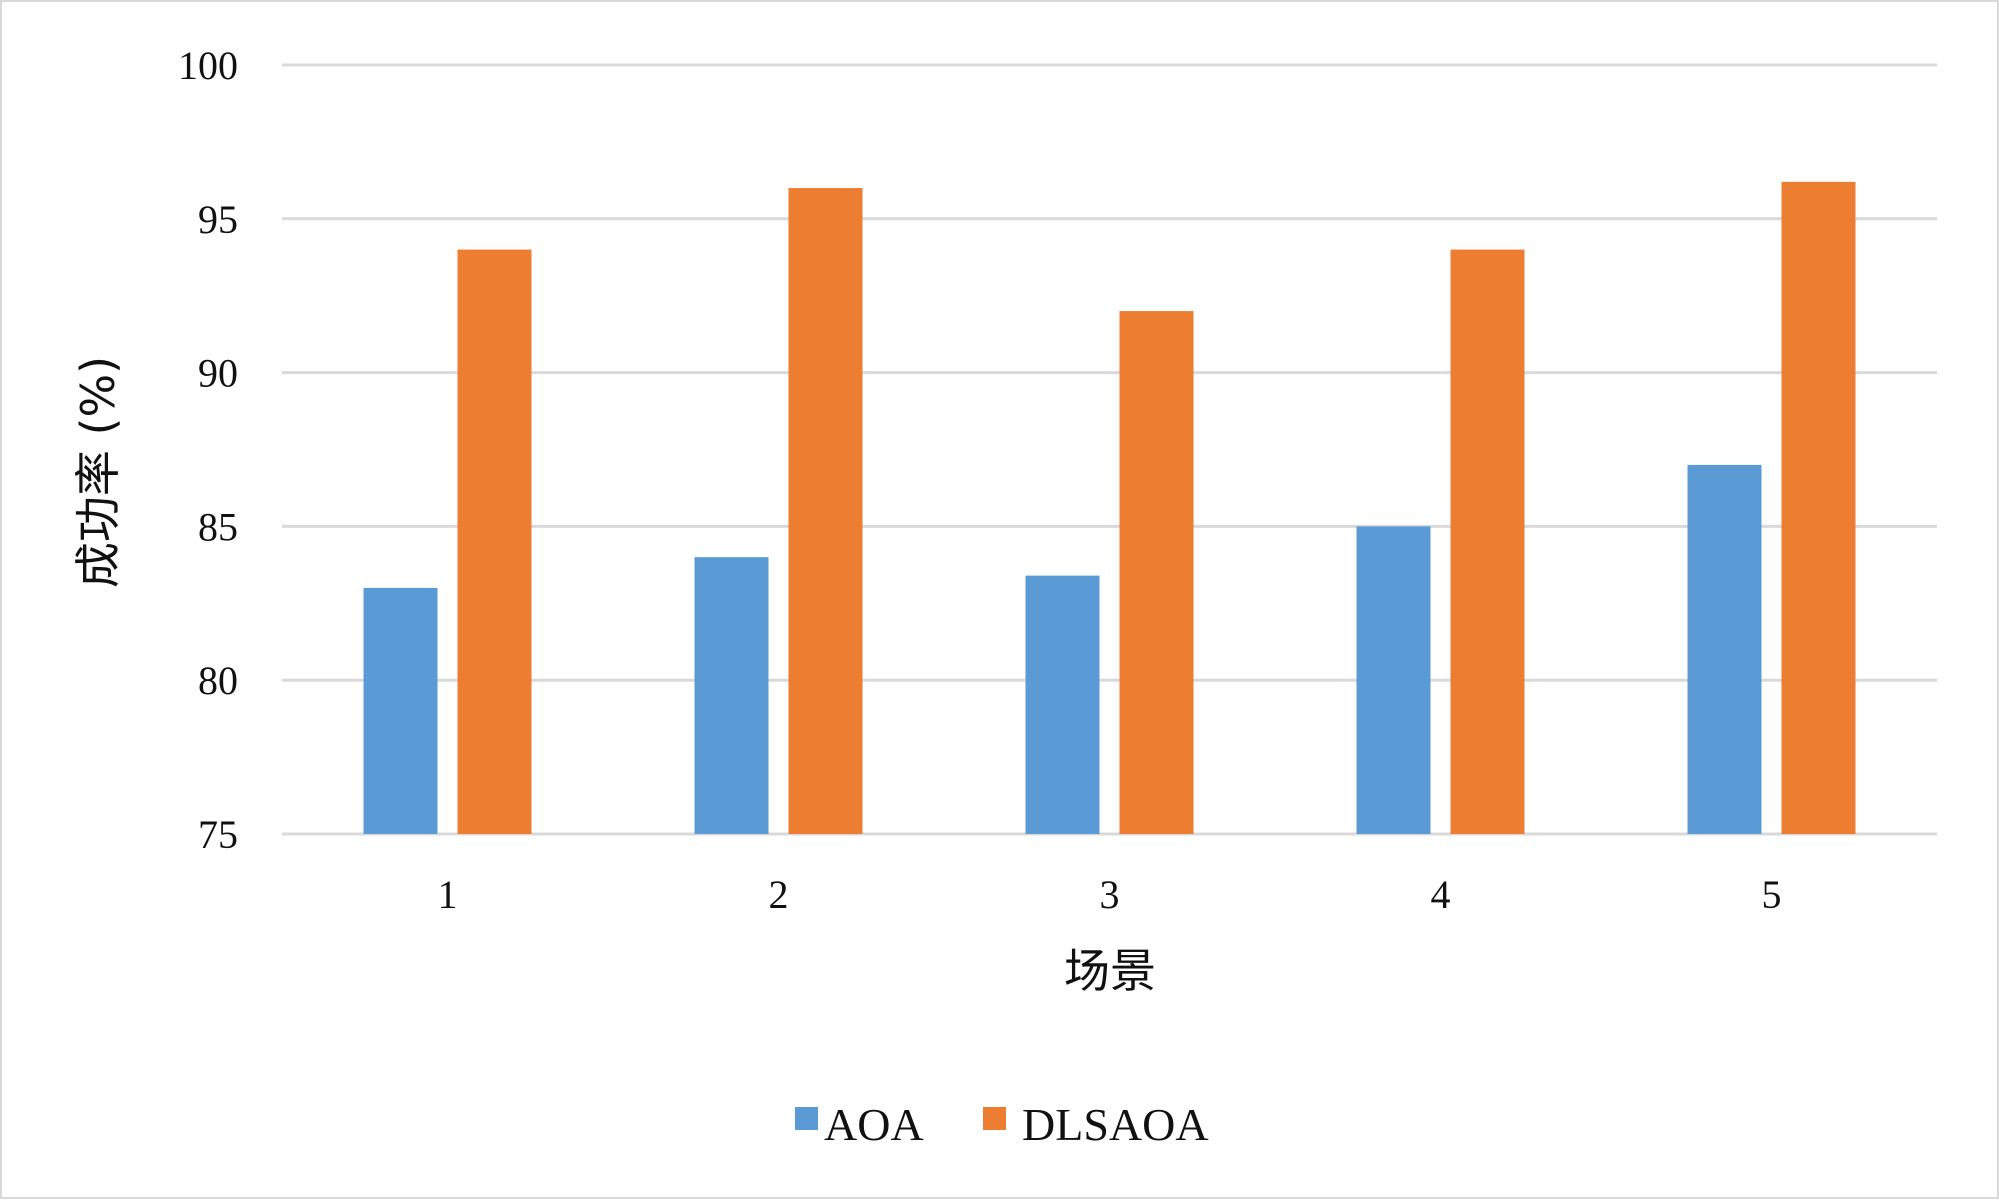  I want to click on y-tick-label: 100, so click(208, 65).